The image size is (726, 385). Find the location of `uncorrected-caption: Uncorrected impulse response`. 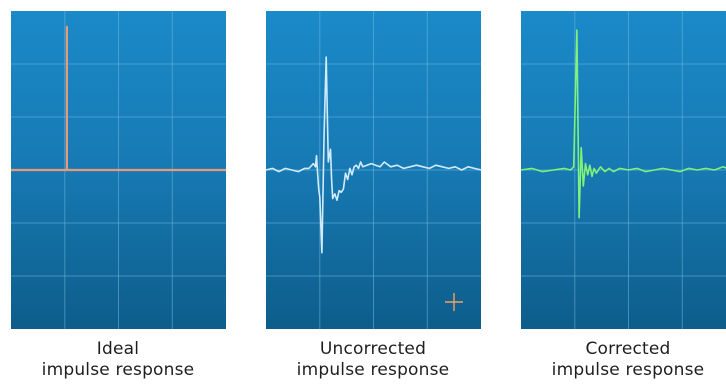

uncorrected-caption: Uncorrected impulse response is located at coordinates (373, 360).